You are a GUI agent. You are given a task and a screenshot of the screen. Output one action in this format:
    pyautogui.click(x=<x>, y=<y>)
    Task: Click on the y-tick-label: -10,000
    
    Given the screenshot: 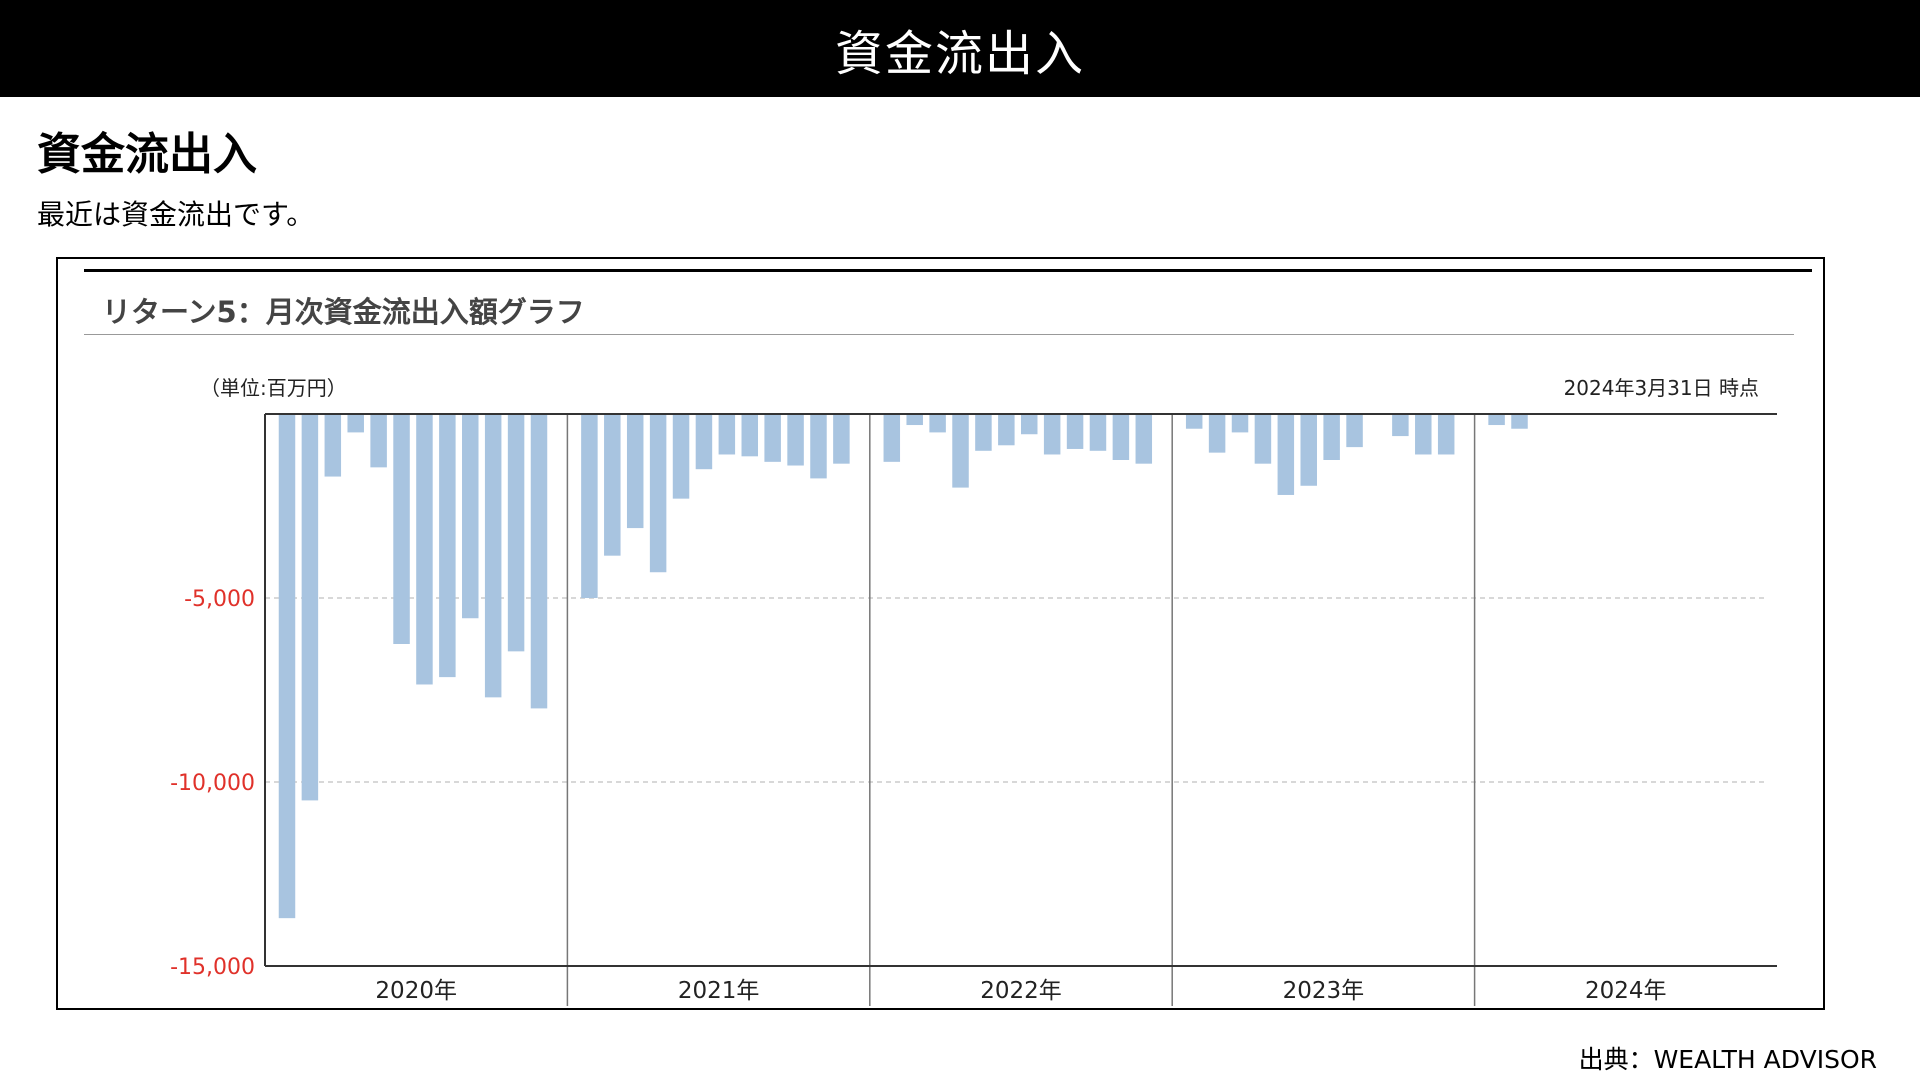 What is the action you would take?
    pyautogui.click(x=212, y=783)
    